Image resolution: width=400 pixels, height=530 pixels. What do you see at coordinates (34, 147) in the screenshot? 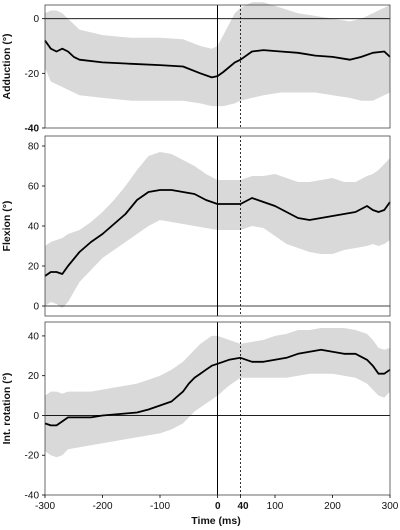
I see `y-tick-label: 80` at bounding box center [34, 147].